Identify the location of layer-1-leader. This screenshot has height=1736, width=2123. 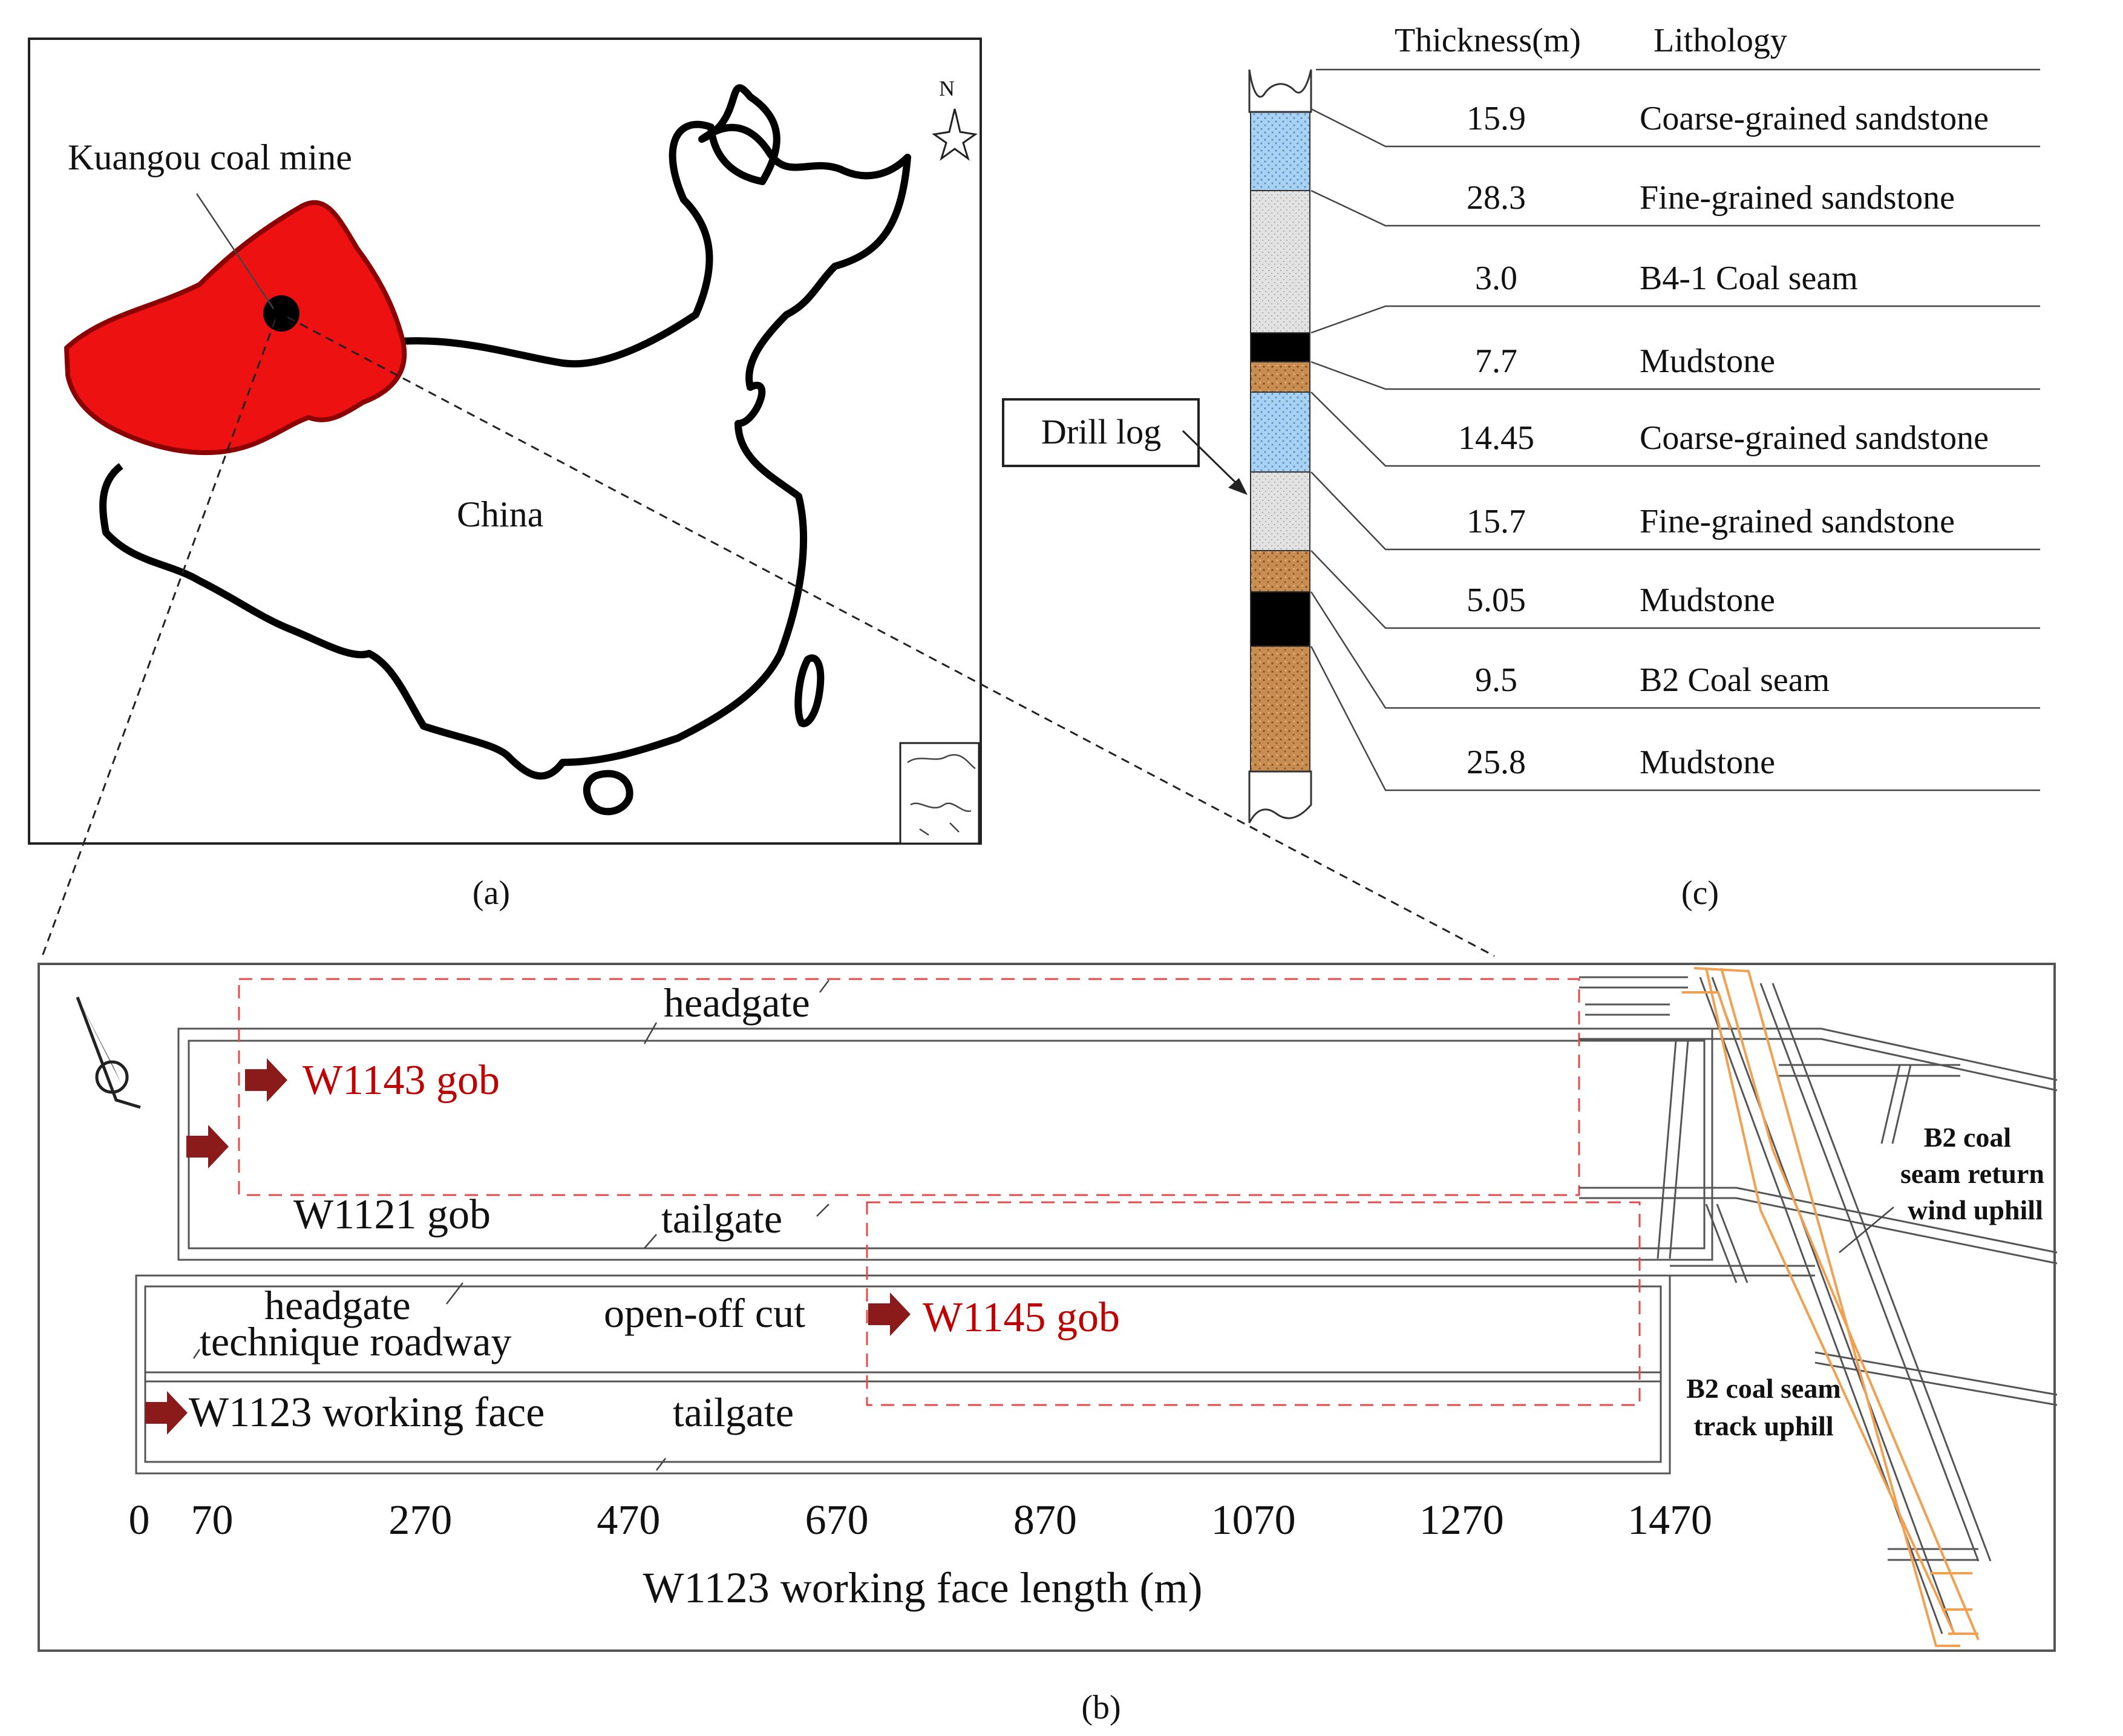
(1675, 128).